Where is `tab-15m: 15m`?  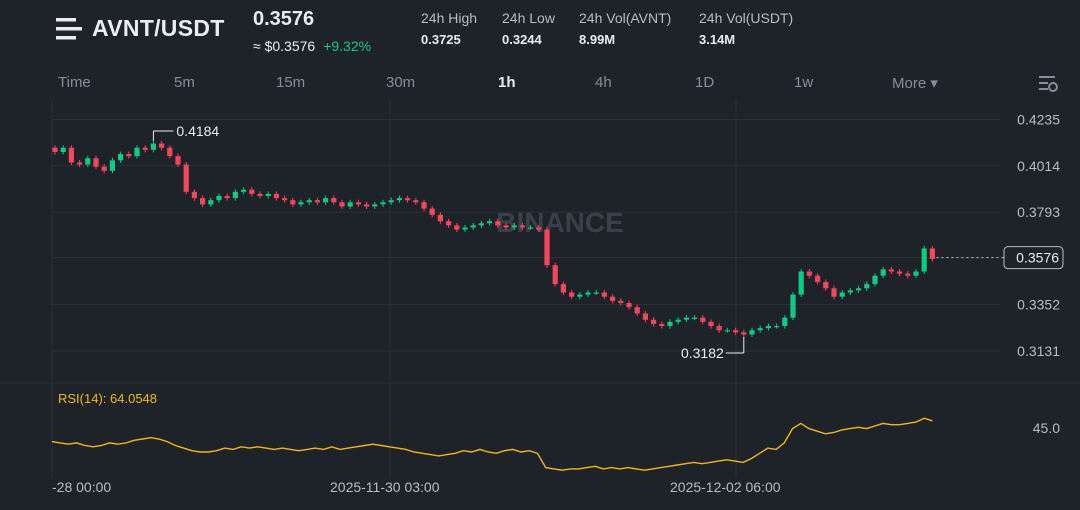 tab-15m: 15m is located at coordinates (291, 82).